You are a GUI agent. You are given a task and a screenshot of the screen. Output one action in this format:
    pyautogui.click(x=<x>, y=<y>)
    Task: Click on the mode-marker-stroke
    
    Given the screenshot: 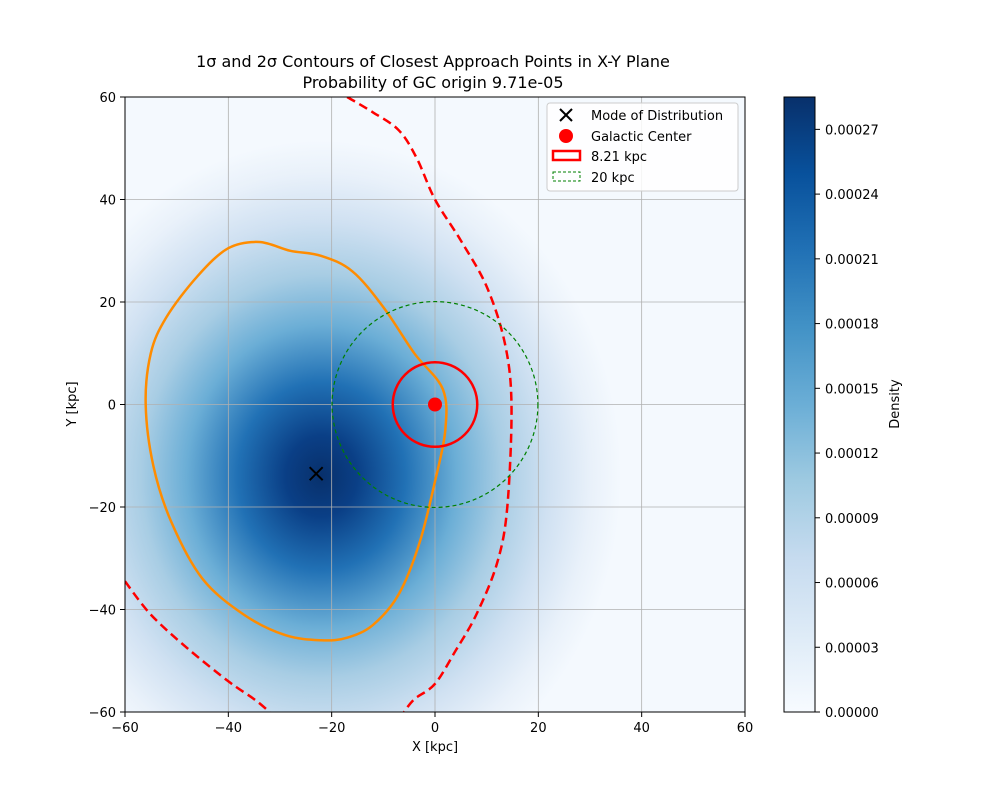 What is the action you would take?
    pyautogui.click(x=316, y=473)
    